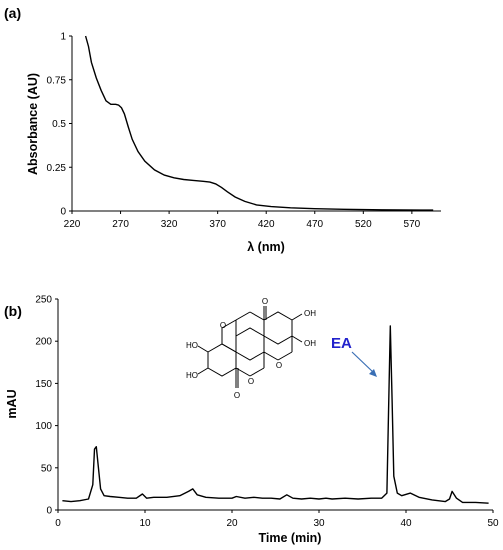 Image resolution: width=503 pixels, height=550 pixels. I want to click on x-tick-label-a: 420, so click(266, 224).